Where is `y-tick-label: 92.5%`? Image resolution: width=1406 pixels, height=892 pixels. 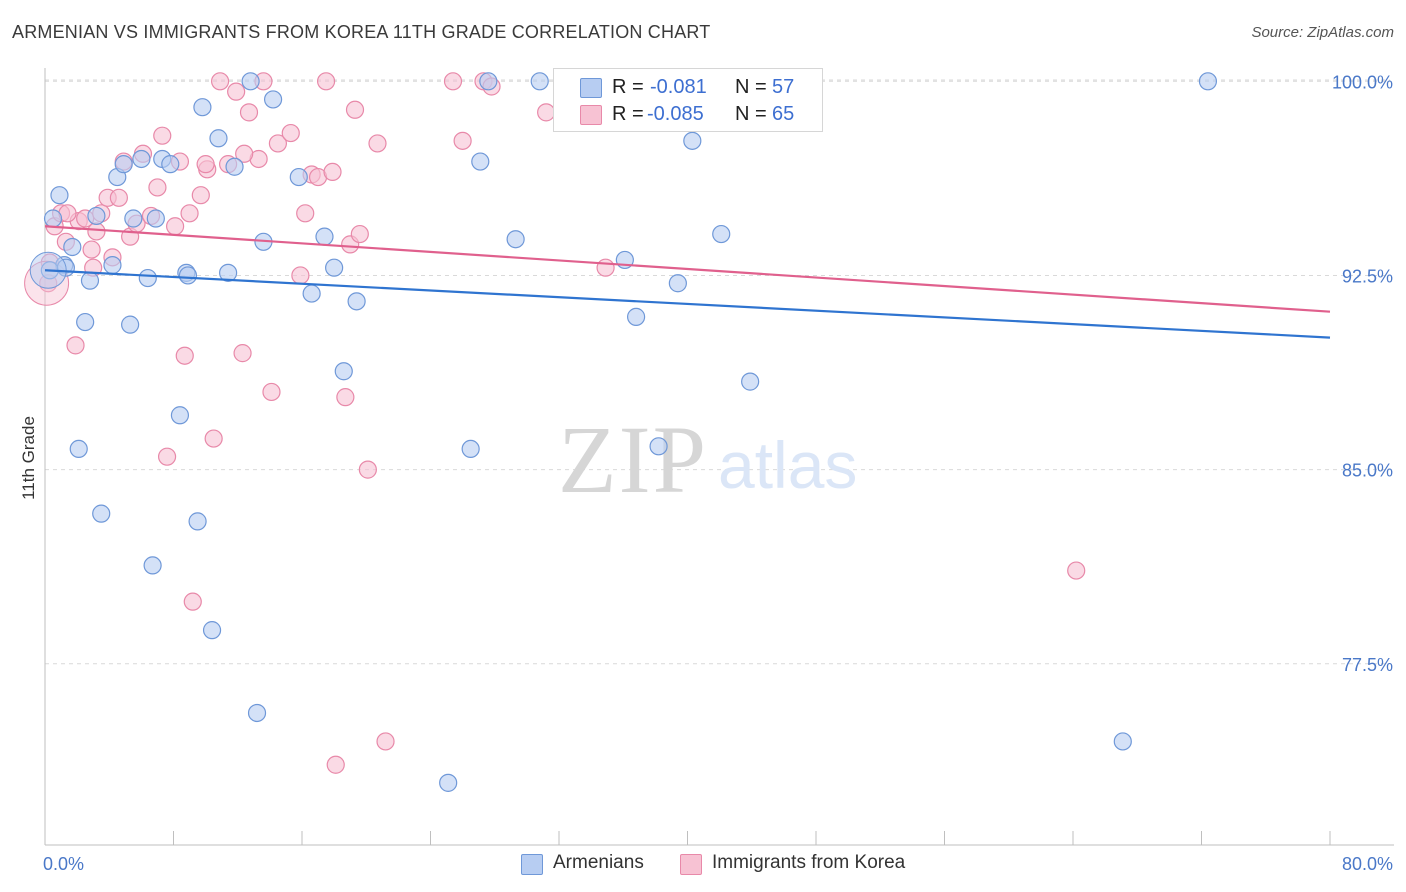 y-tick-label: 92.5% is located at coordinates (1367, 276).